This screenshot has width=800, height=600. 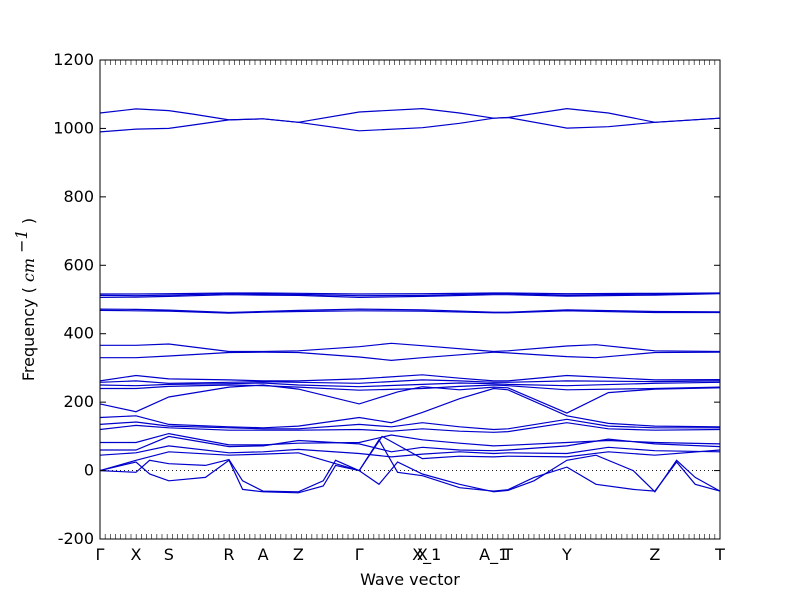 I want to click on y-tick-label: 1200, so click(x=73, y=59).